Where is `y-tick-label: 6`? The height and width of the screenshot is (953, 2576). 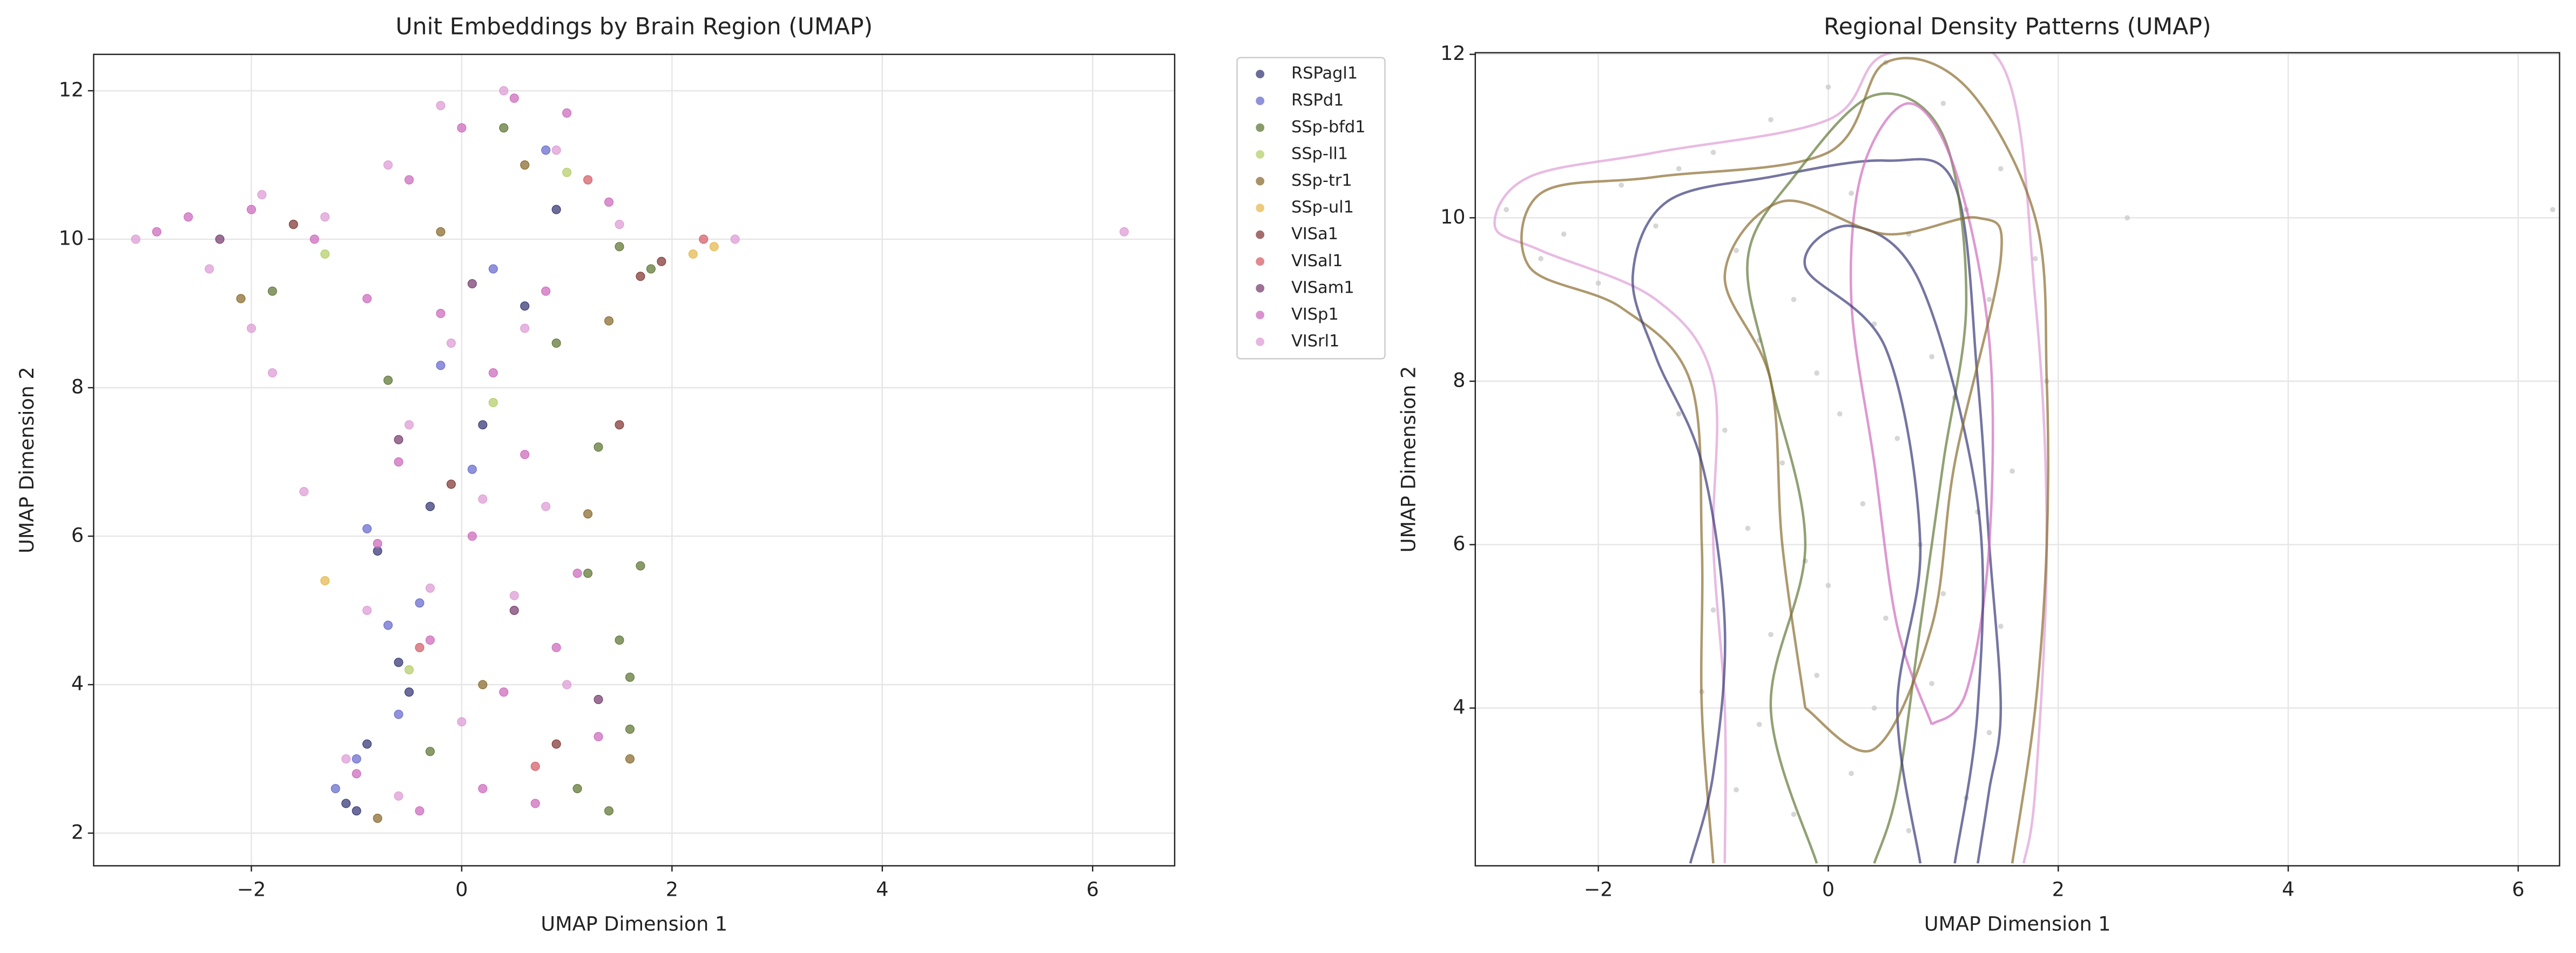
y-tick-label: 6 is located at coordinates (1459, 543).